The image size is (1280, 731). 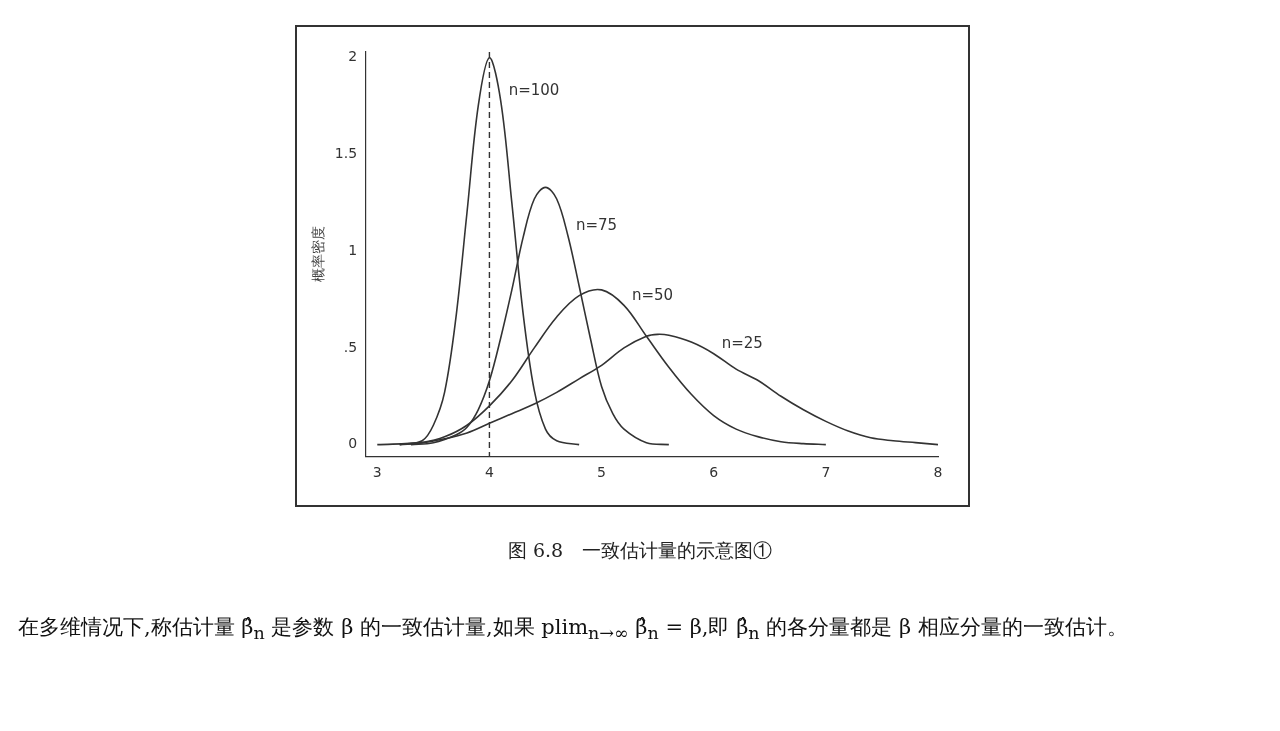 I want to click on x-tick-label: 7, so click(x=826, y=472).